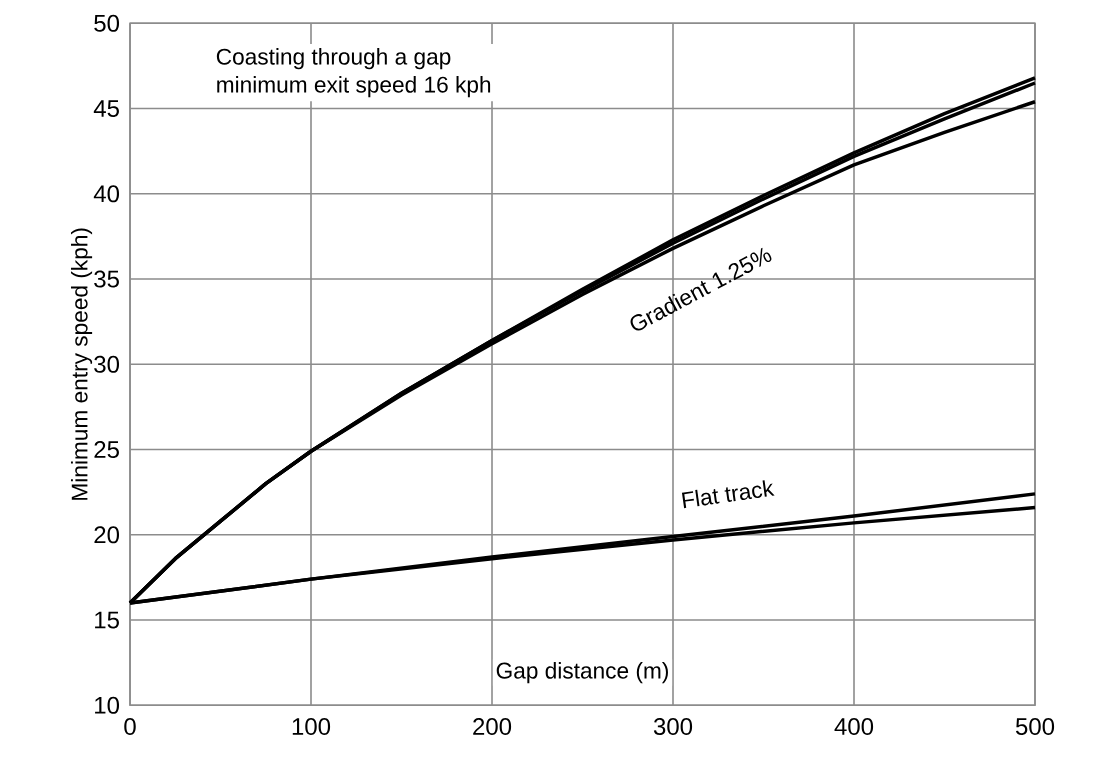 This screenshot has height=780, width=1100. What do you see at coordinates (107, 23) in the screenshot?
I see `y-tick-label: 50` at bounding box center [107, 23].